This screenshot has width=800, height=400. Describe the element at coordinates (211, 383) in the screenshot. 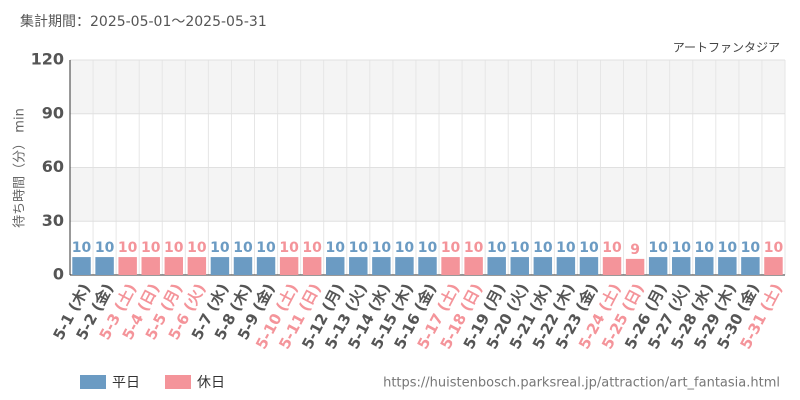

I see `legend-label: 休日` at that location.